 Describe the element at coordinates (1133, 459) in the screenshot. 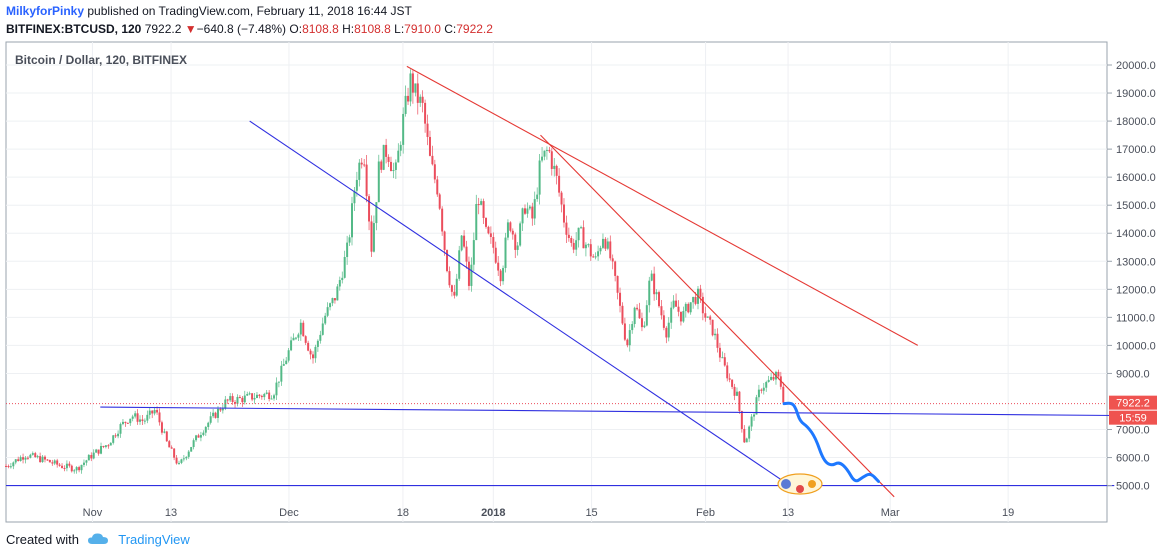

I see `y-tick-label: 6000.0` at that location.